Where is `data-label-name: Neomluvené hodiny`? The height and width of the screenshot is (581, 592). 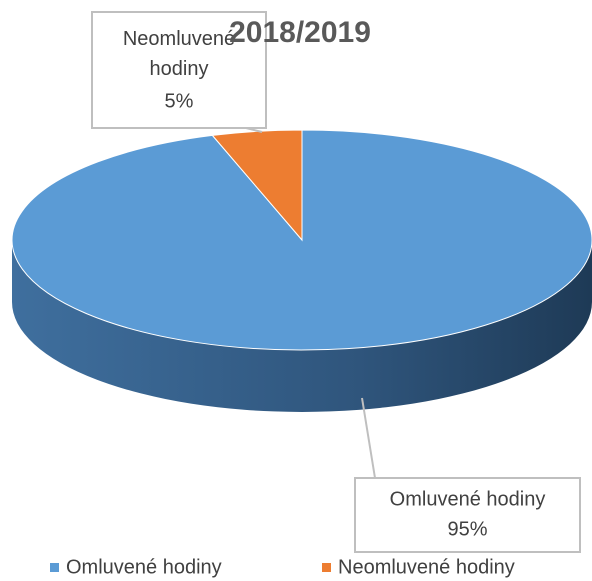
data-label-name: Neomluvené hodiny is located at coordinates (179, 54).